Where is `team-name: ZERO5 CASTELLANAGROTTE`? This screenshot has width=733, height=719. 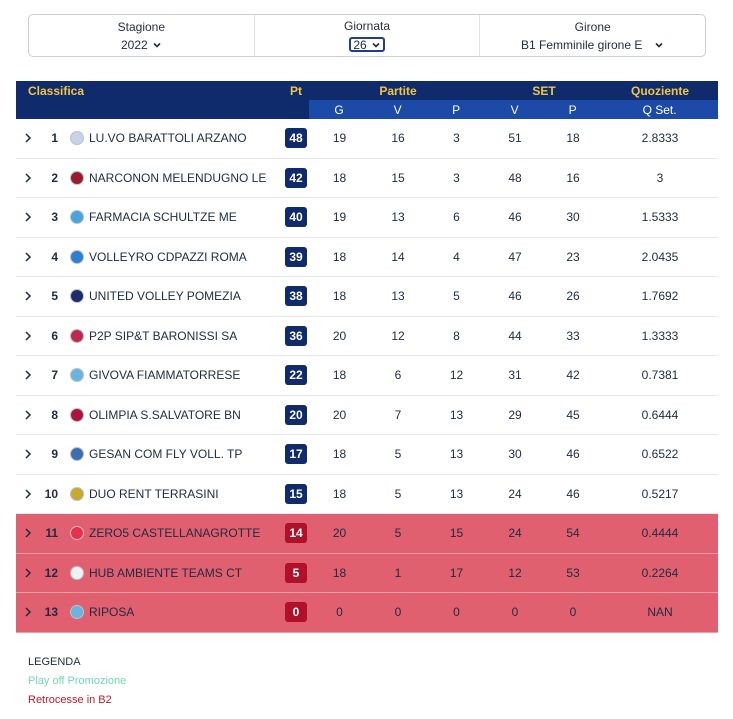 team-name: ZERO5 CASTELLANAGROTTE is located at coordinates (175, 533).